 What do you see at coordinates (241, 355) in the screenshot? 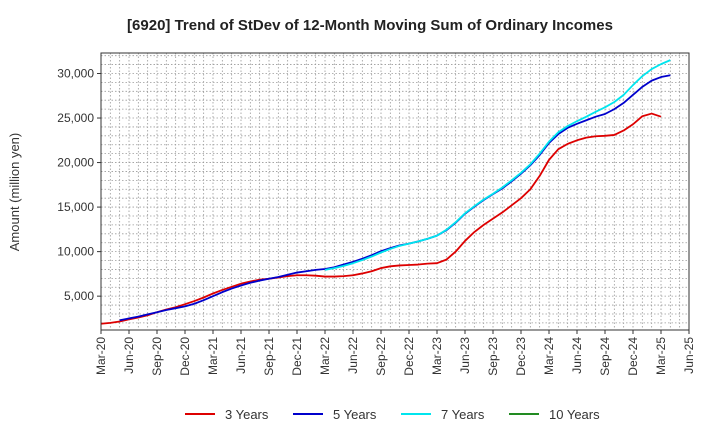
I see `x-tick-label: Jun-21` at bounding box center [241, 355].